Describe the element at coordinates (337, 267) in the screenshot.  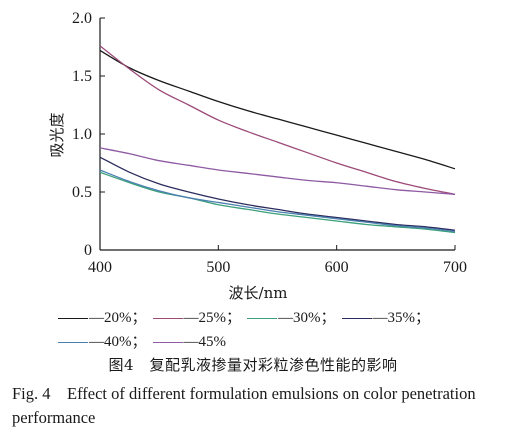
I see `x-tick-label: 600` at that location.